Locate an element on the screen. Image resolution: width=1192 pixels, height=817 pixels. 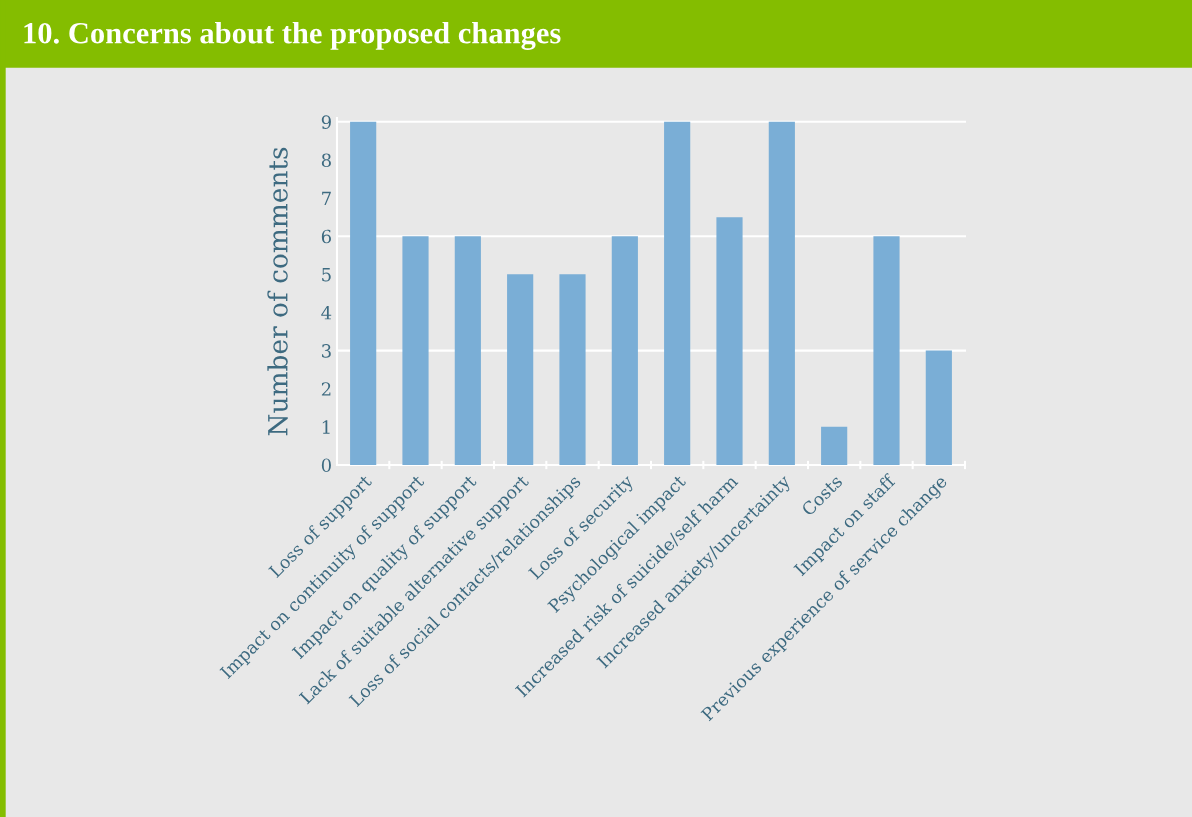
y-tick-label: 5 is located at coordinates (326, 275).